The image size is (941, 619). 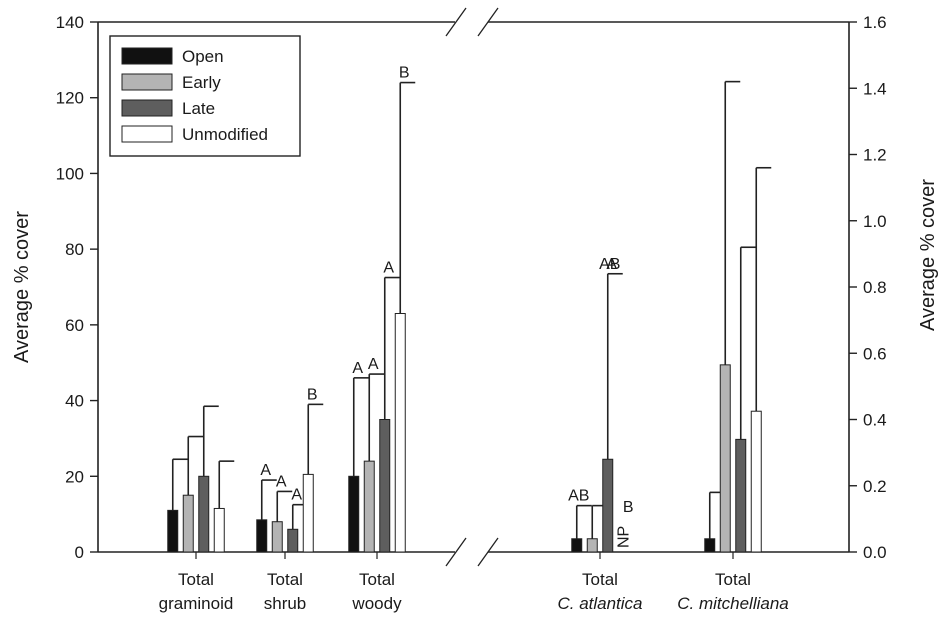 What do you see at coordinates (201, 82) in the screenshot?
I see `legend-label: Early` at bounding box center [201, 82].